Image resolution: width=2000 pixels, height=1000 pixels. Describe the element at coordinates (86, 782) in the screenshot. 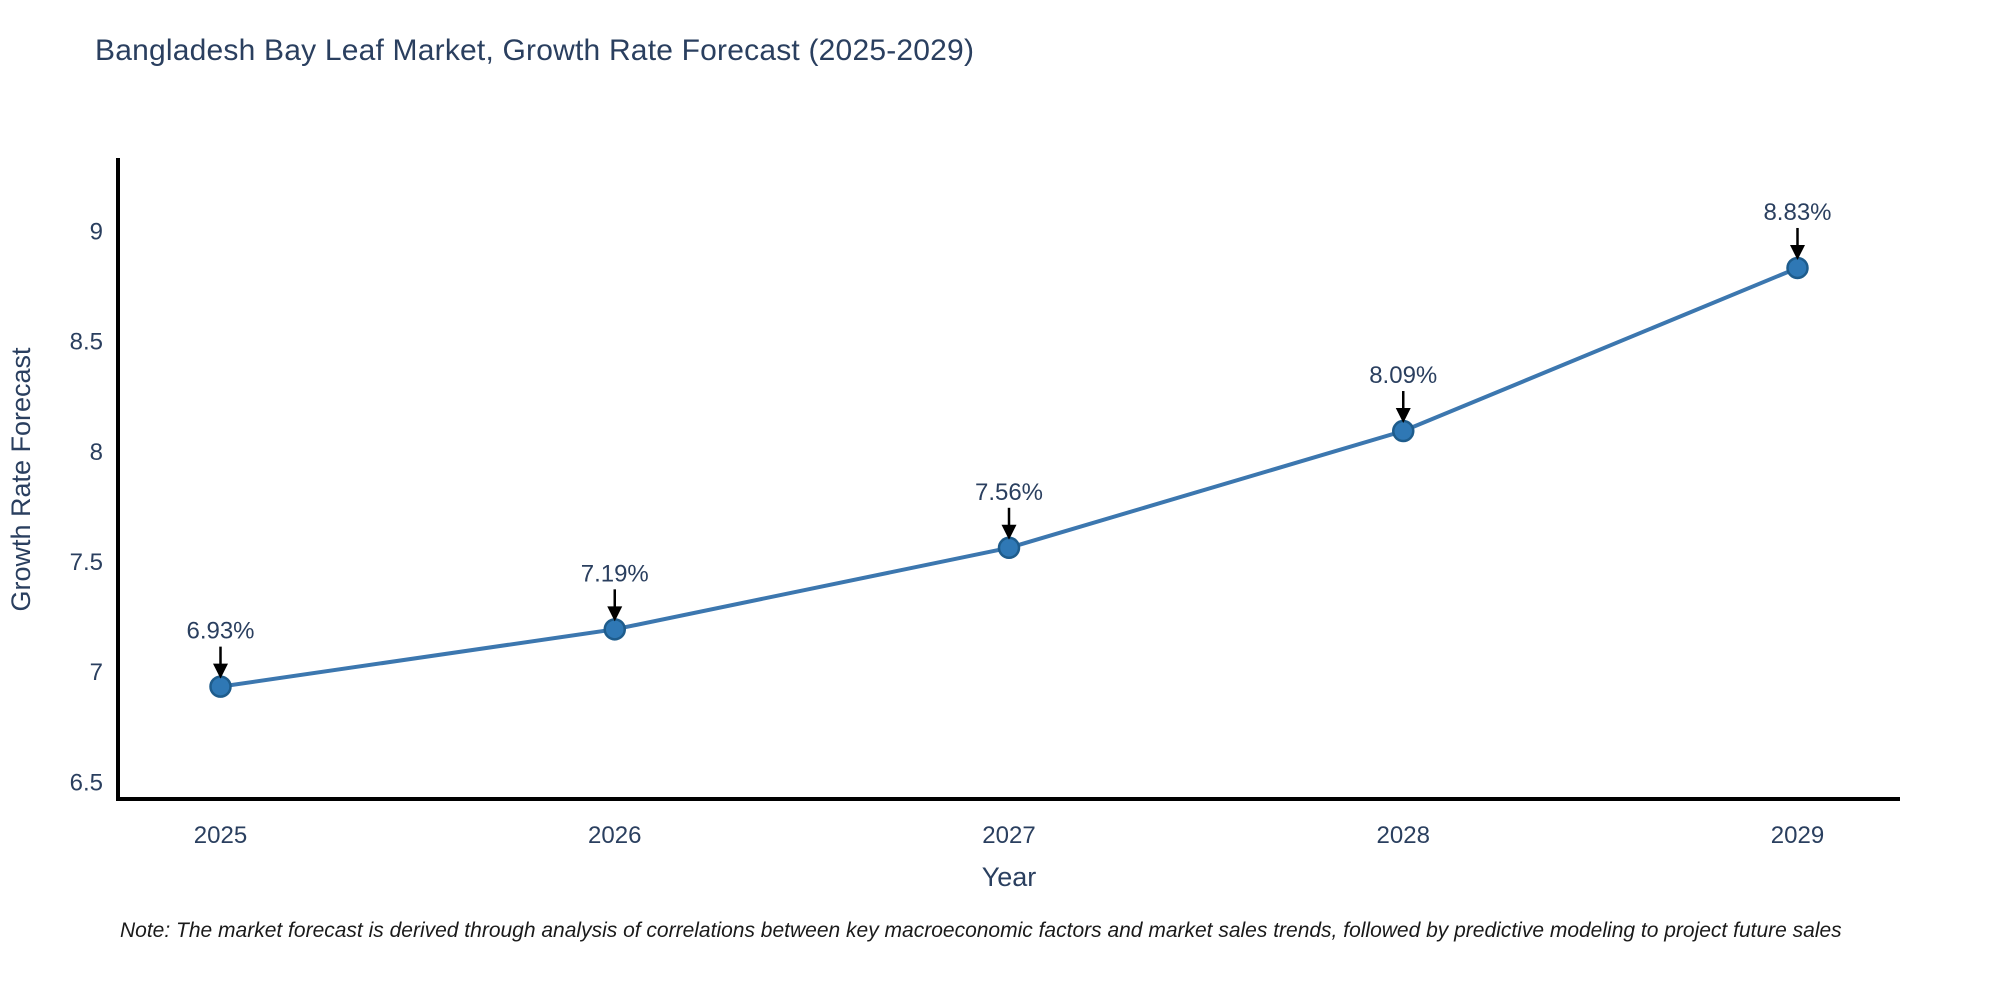

I see `y-tick-label: 6.5` at that location.